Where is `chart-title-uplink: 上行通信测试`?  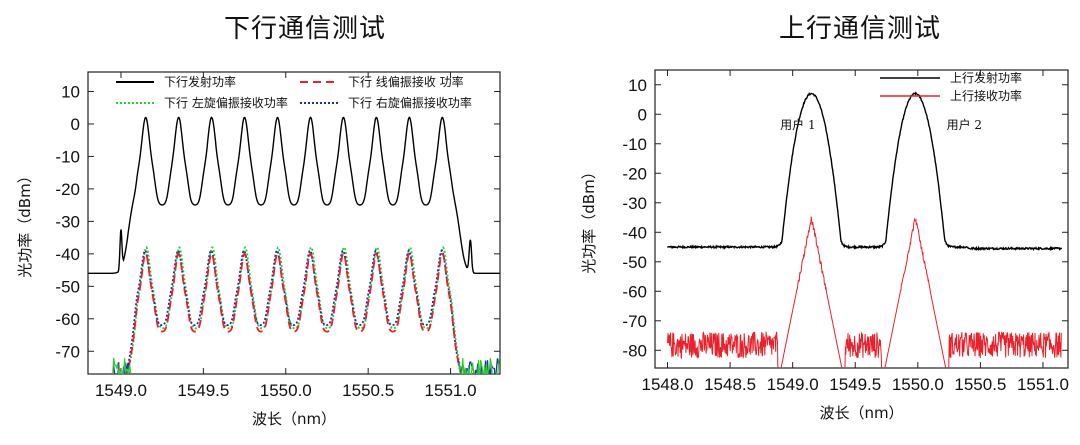
chart-title-uplink: 上行通信测试 is located at coordinates (859, 29).